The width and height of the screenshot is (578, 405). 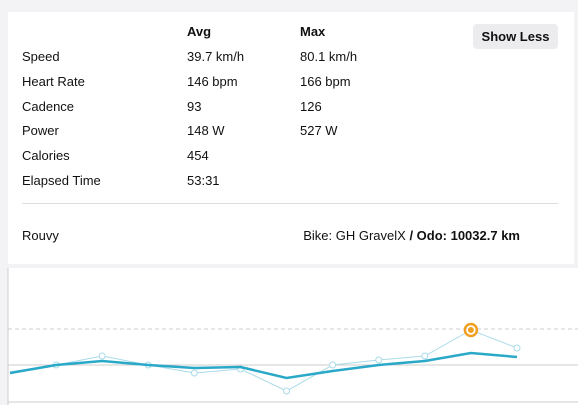 I want to click on bike-info: Bike: GH GravelX / Odo: 10032.7 km, so click(x=411, y=235).